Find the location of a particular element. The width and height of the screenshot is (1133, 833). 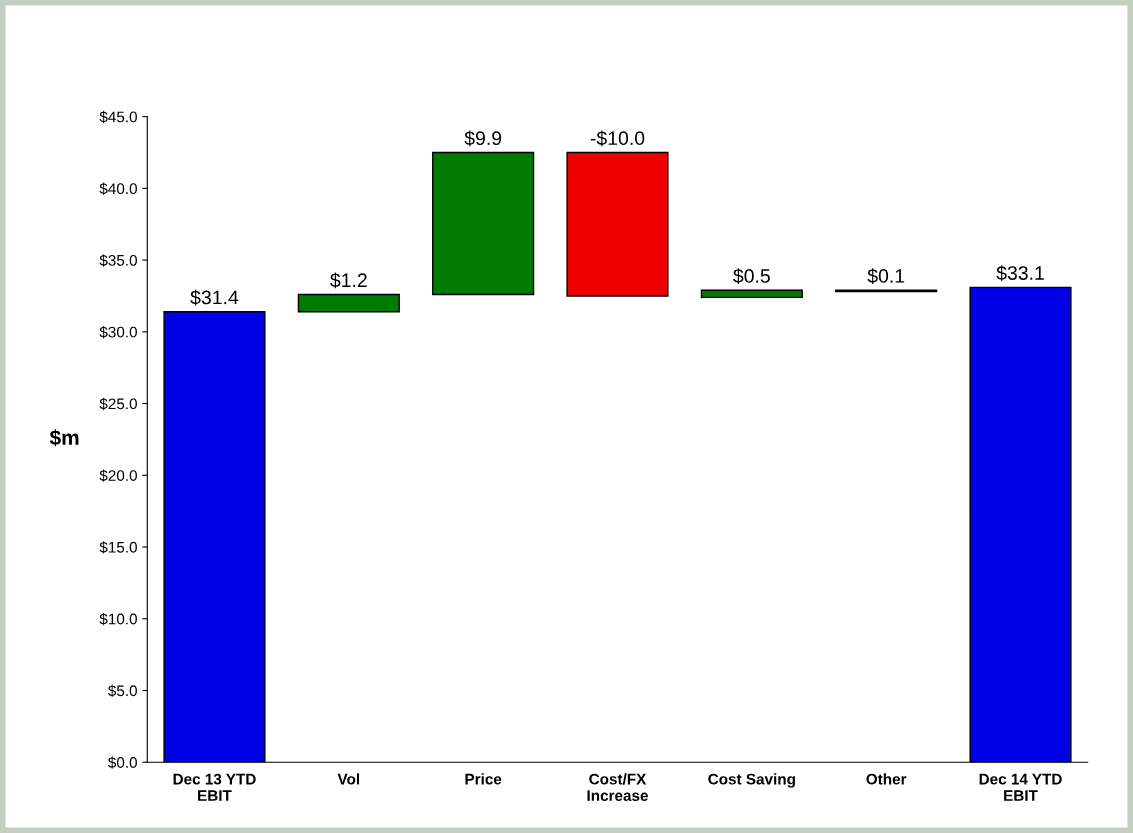

y-tick-label: $5.0 is located at coordinates (122, 691).